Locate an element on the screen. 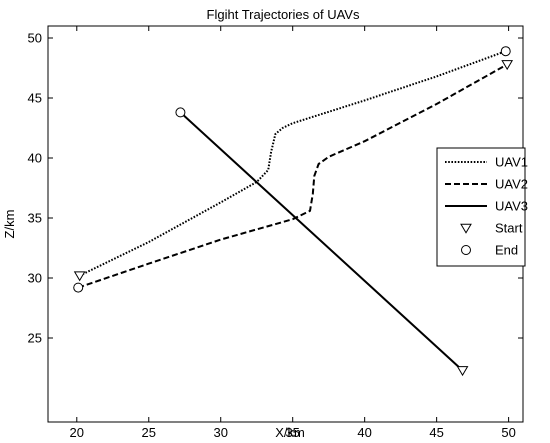 This screenshot has width=550, height=443. x-tick-label: 20 is located at coordinates (77, 432).